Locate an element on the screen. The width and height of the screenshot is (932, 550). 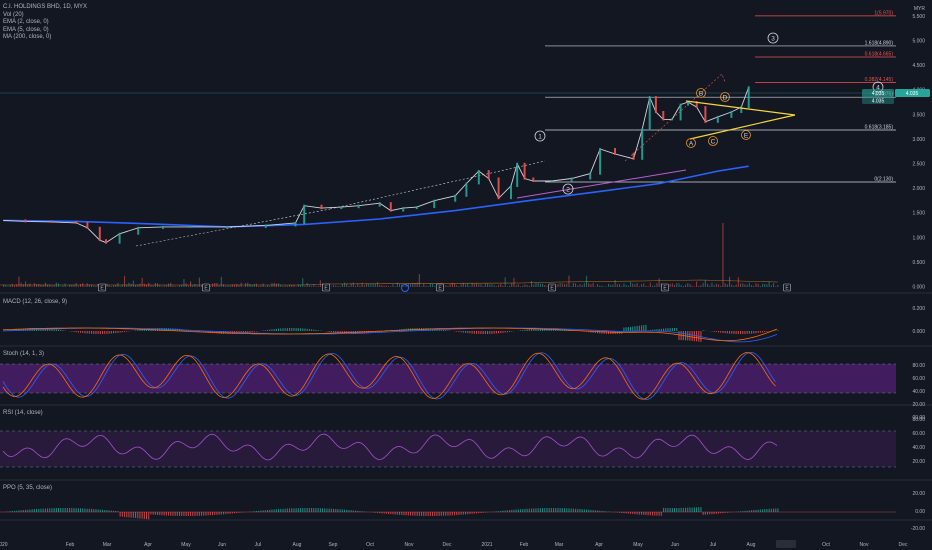
x-tick-5: Jun is located at coordinates (222, 545).